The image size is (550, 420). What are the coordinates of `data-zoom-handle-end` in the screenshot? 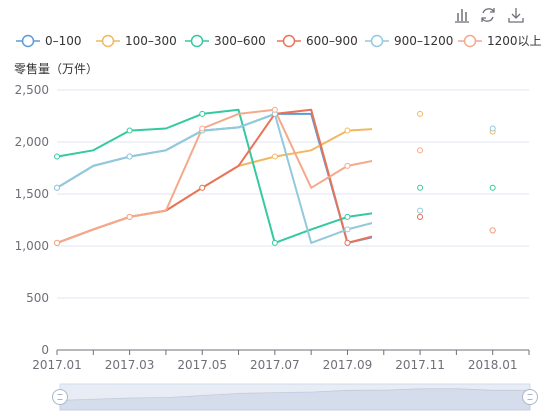 It's located at (530, 397).